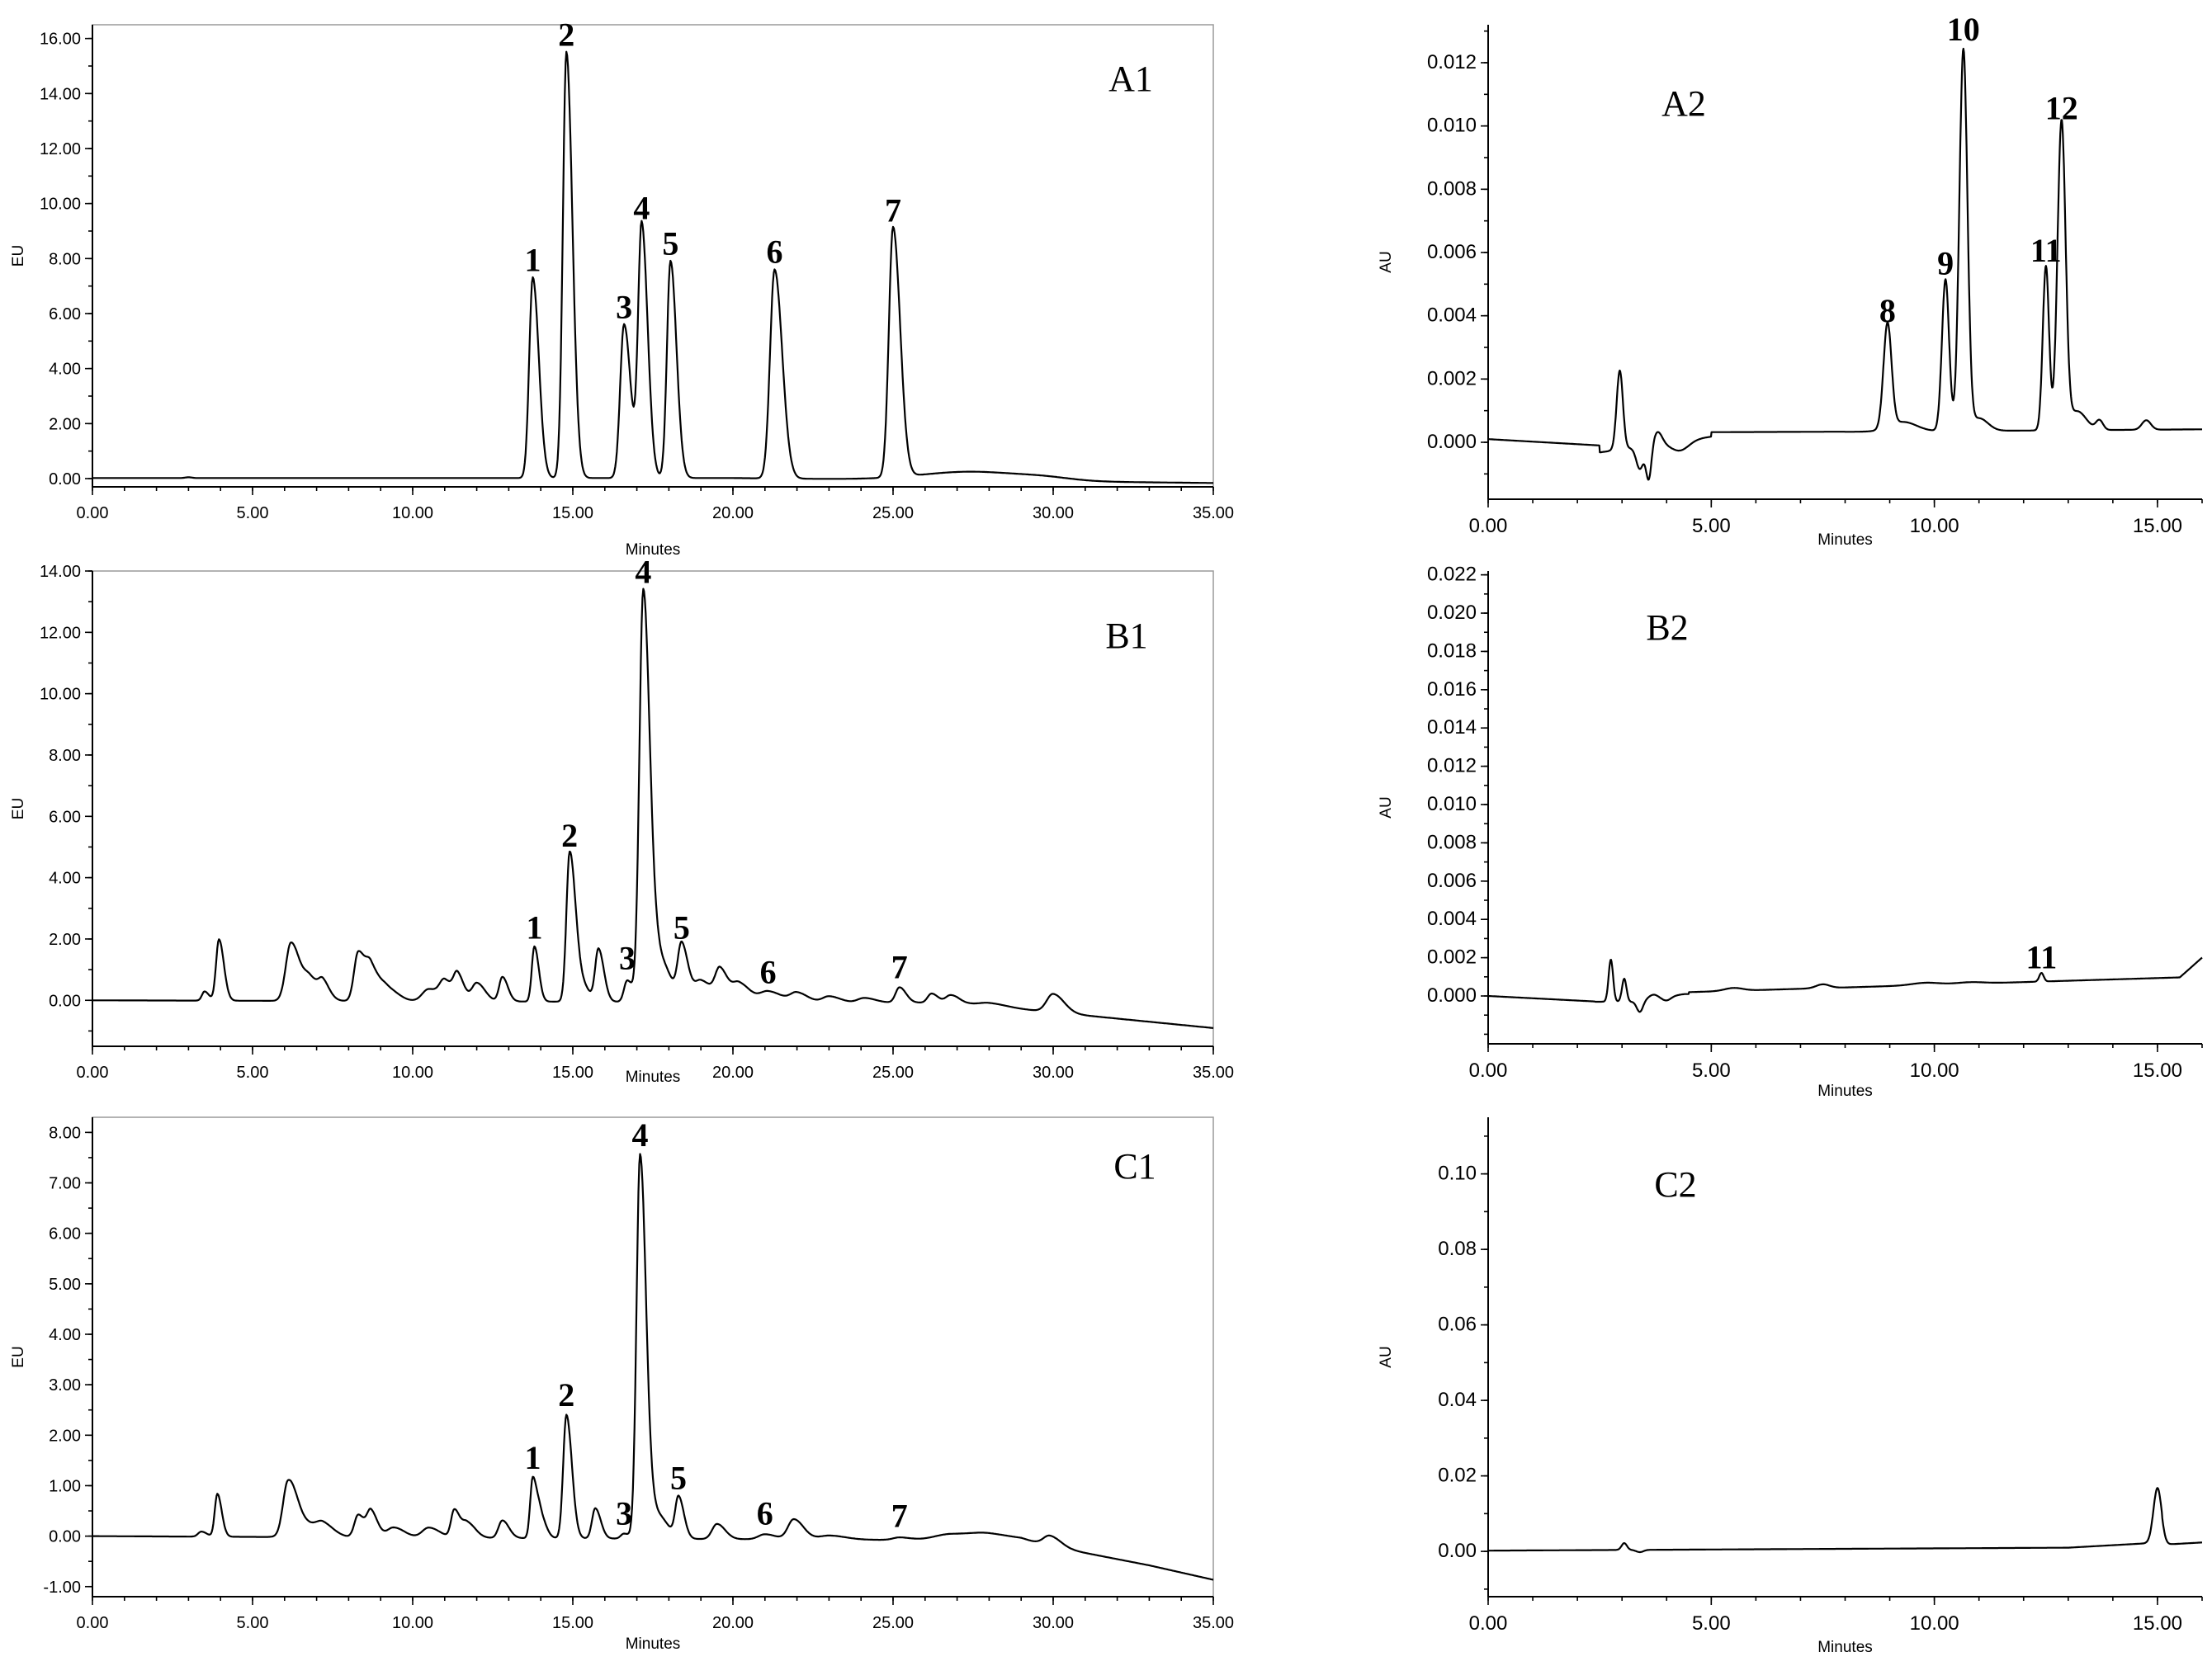 The width and height of the screenshot is (2212, 1666). What do you see at coordinates (899, 967) in the screenshot?
I see `b1-peak-label-7: 7` at bounding box center [899, 967].